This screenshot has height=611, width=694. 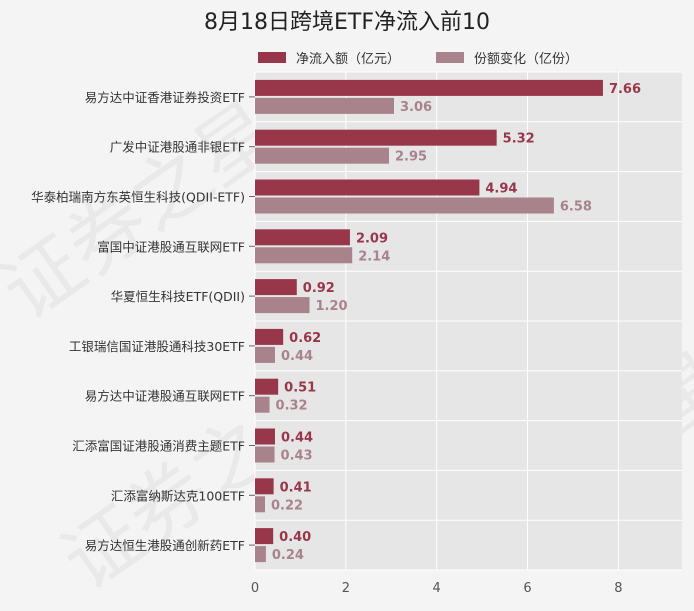 I want to click on category-label: 汇添富纳斯达克100ETF, so click(x=178, y=495).